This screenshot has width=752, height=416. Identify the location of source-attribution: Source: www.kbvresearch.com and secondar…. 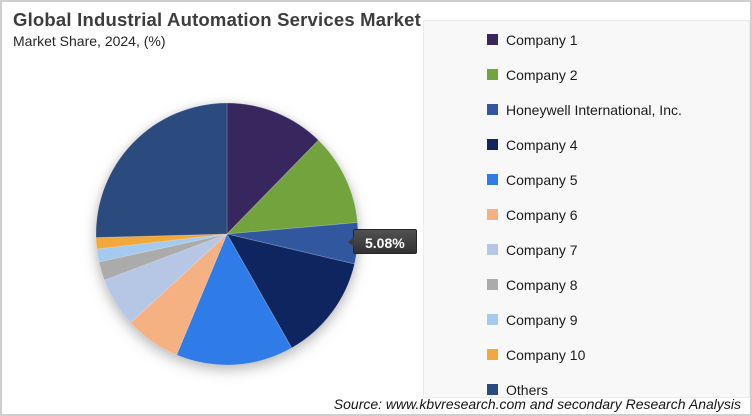
(537, 404).